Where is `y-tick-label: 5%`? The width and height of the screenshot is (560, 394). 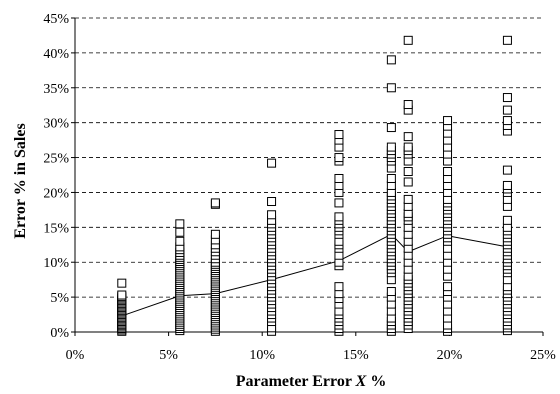 y-tick-label: 5% is located at coordinates (59, 298).